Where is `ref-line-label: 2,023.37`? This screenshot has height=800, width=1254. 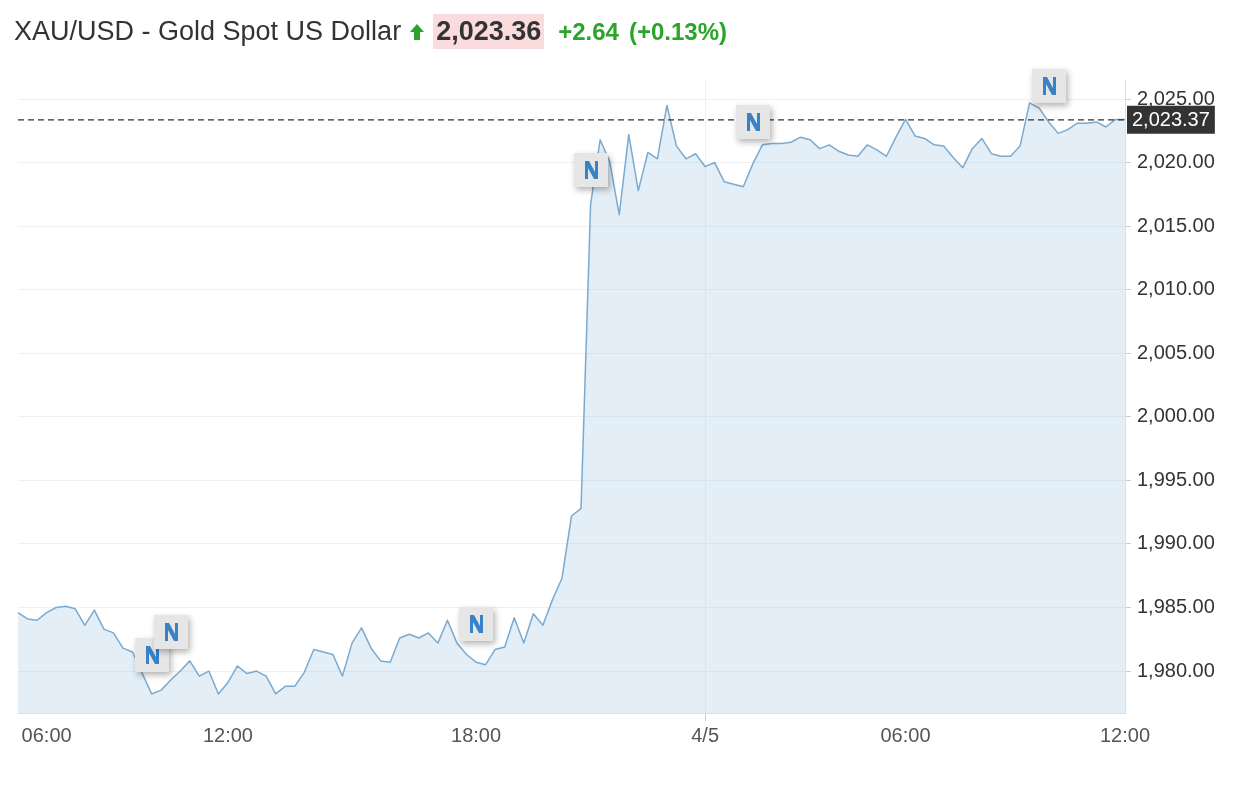 ref-line-label: 2,023.37 is located at coordinates (1171, 119).